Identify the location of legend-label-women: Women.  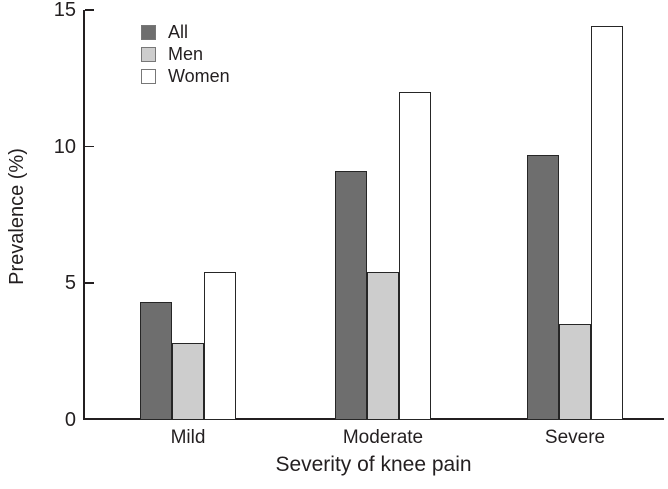
(199, 76).